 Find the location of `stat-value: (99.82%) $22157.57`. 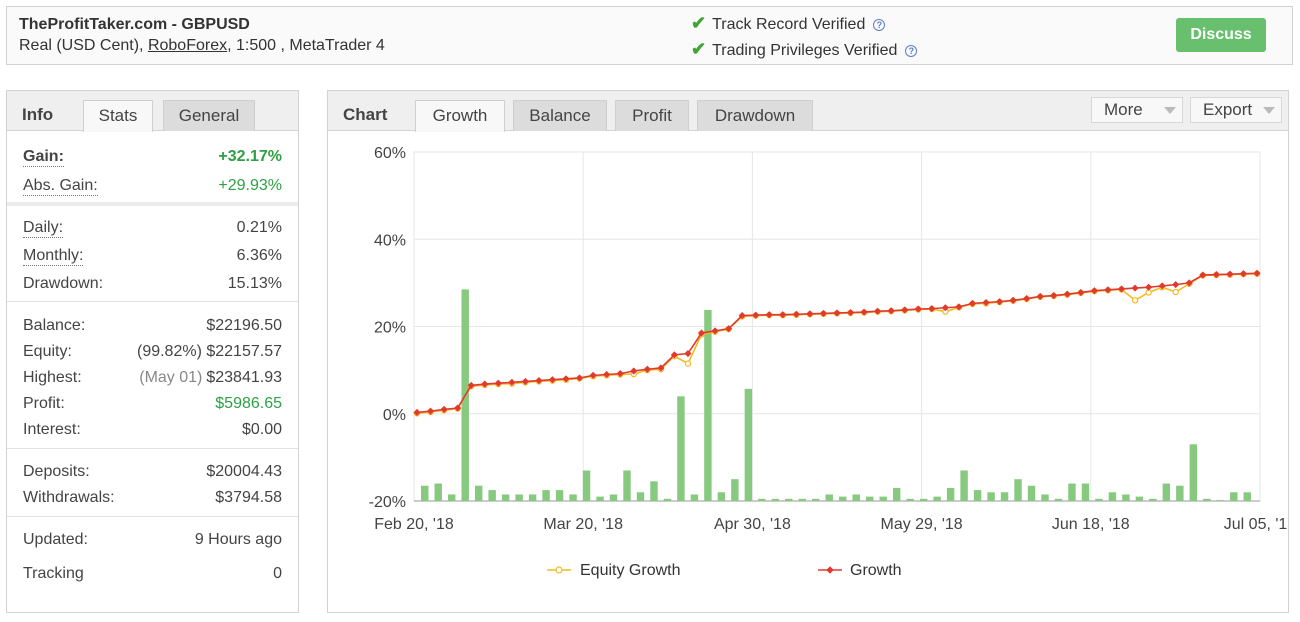

stat-value: (99.82%) $22157.57 is located at coordinates (209, 352).